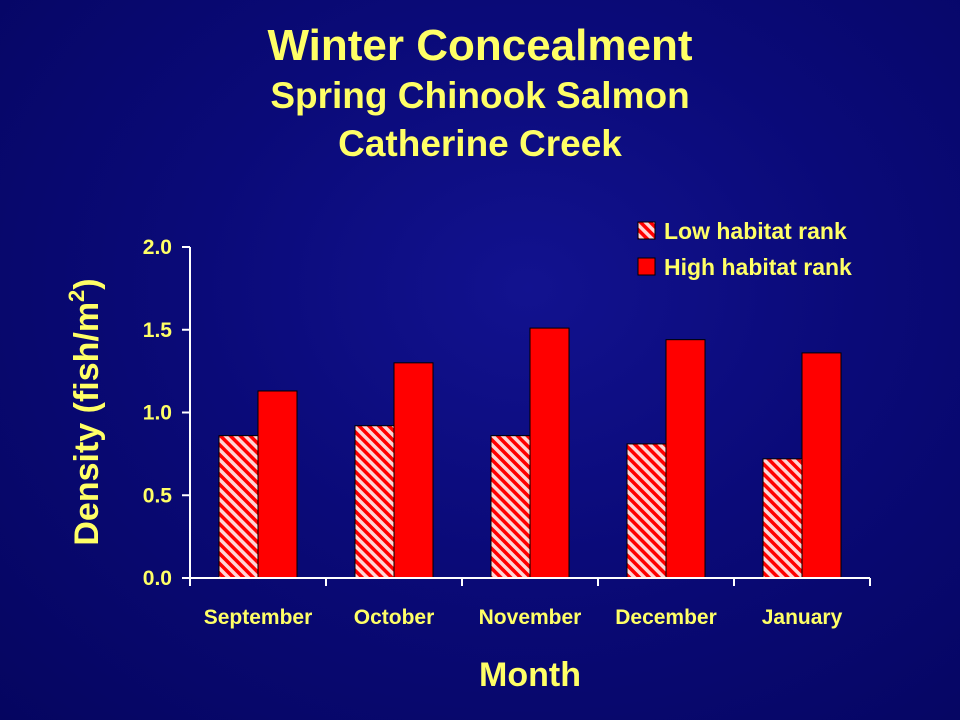  Describe the element at coordinates (158, 495) in the screenshot. I see `y-tick-label: 0.5` at that location.